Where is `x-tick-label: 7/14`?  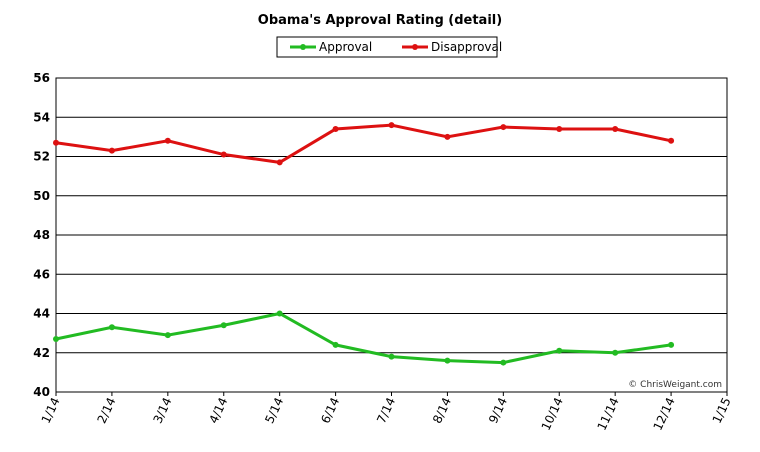
x-tick-label: 7/14 is located at coordinates (386, 410).